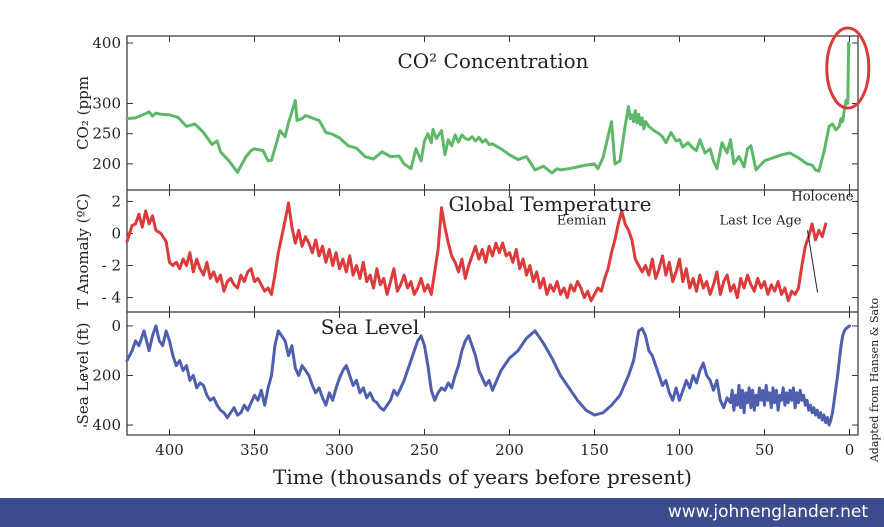  What do you see at coordinates (582, 221) in the screenshot?
I see `panel-2-annotation: Eemian` at bounding box center [582, 221].